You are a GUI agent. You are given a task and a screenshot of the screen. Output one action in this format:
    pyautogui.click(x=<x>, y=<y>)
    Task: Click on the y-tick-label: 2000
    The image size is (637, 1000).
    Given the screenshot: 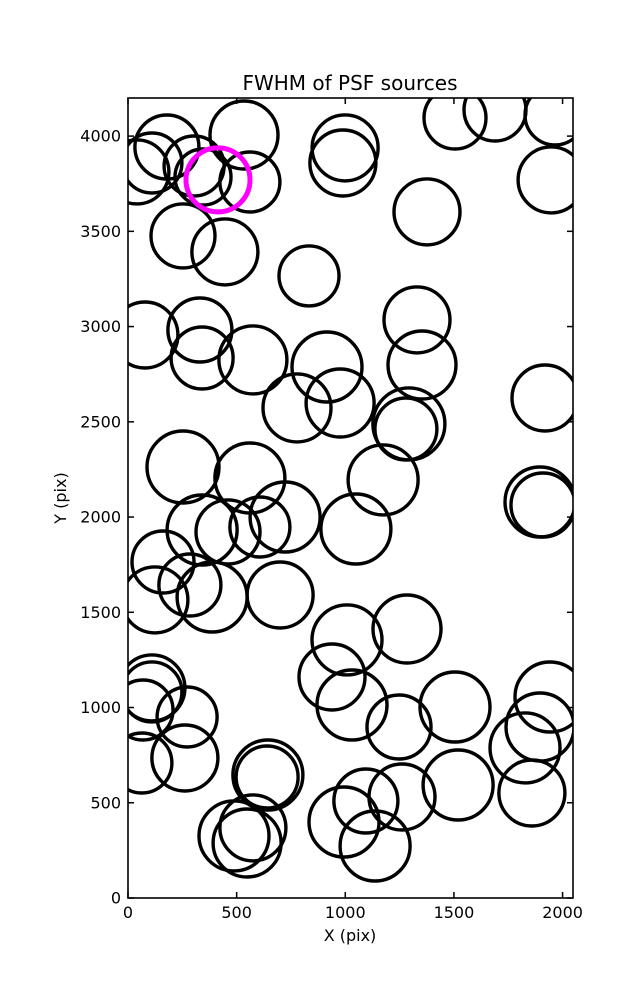 What is the action you would take?
    pyautogui.click(x=100, y=517)
    